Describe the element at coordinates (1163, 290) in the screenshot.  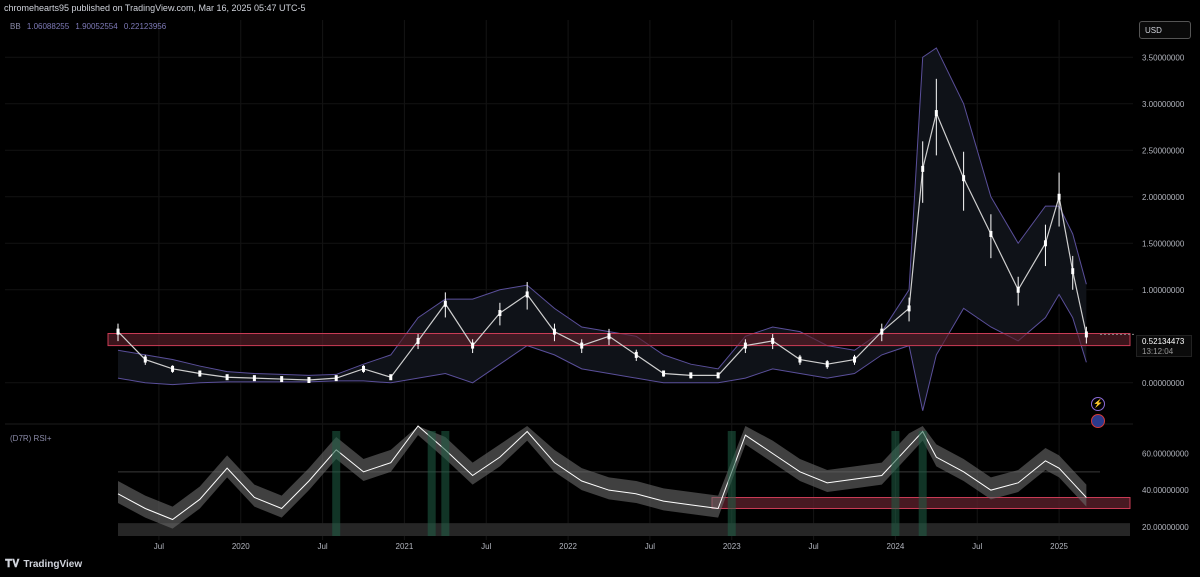
I see `y-tick-label: 1.00000000` at that location.